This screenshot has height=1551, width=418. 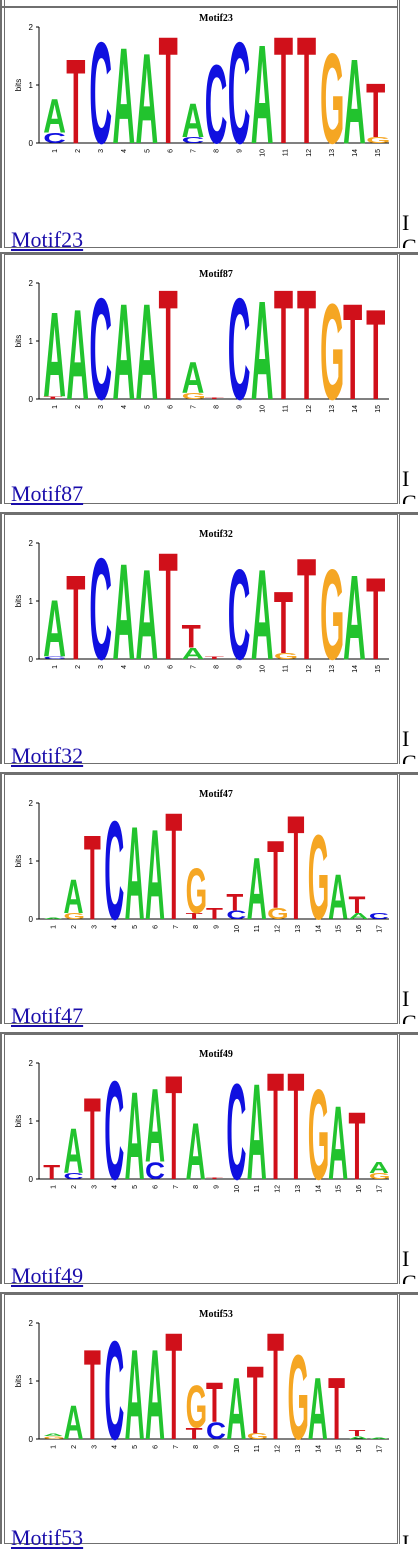 I want to click on logo-title: Motif32, so click(x=216, y=534).